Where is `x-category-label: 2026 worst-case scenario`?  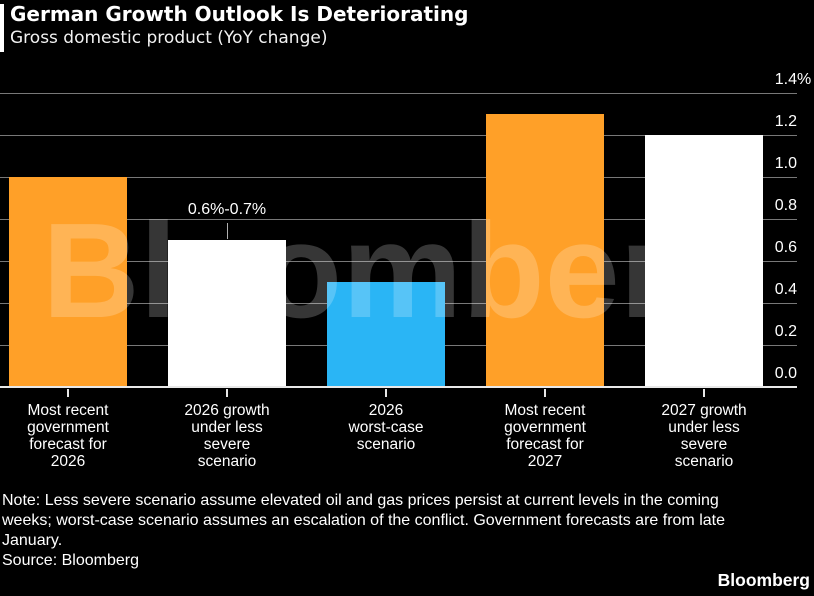 x-category-label: 2026 worst-case scenario is located at coordinates (386, 427).